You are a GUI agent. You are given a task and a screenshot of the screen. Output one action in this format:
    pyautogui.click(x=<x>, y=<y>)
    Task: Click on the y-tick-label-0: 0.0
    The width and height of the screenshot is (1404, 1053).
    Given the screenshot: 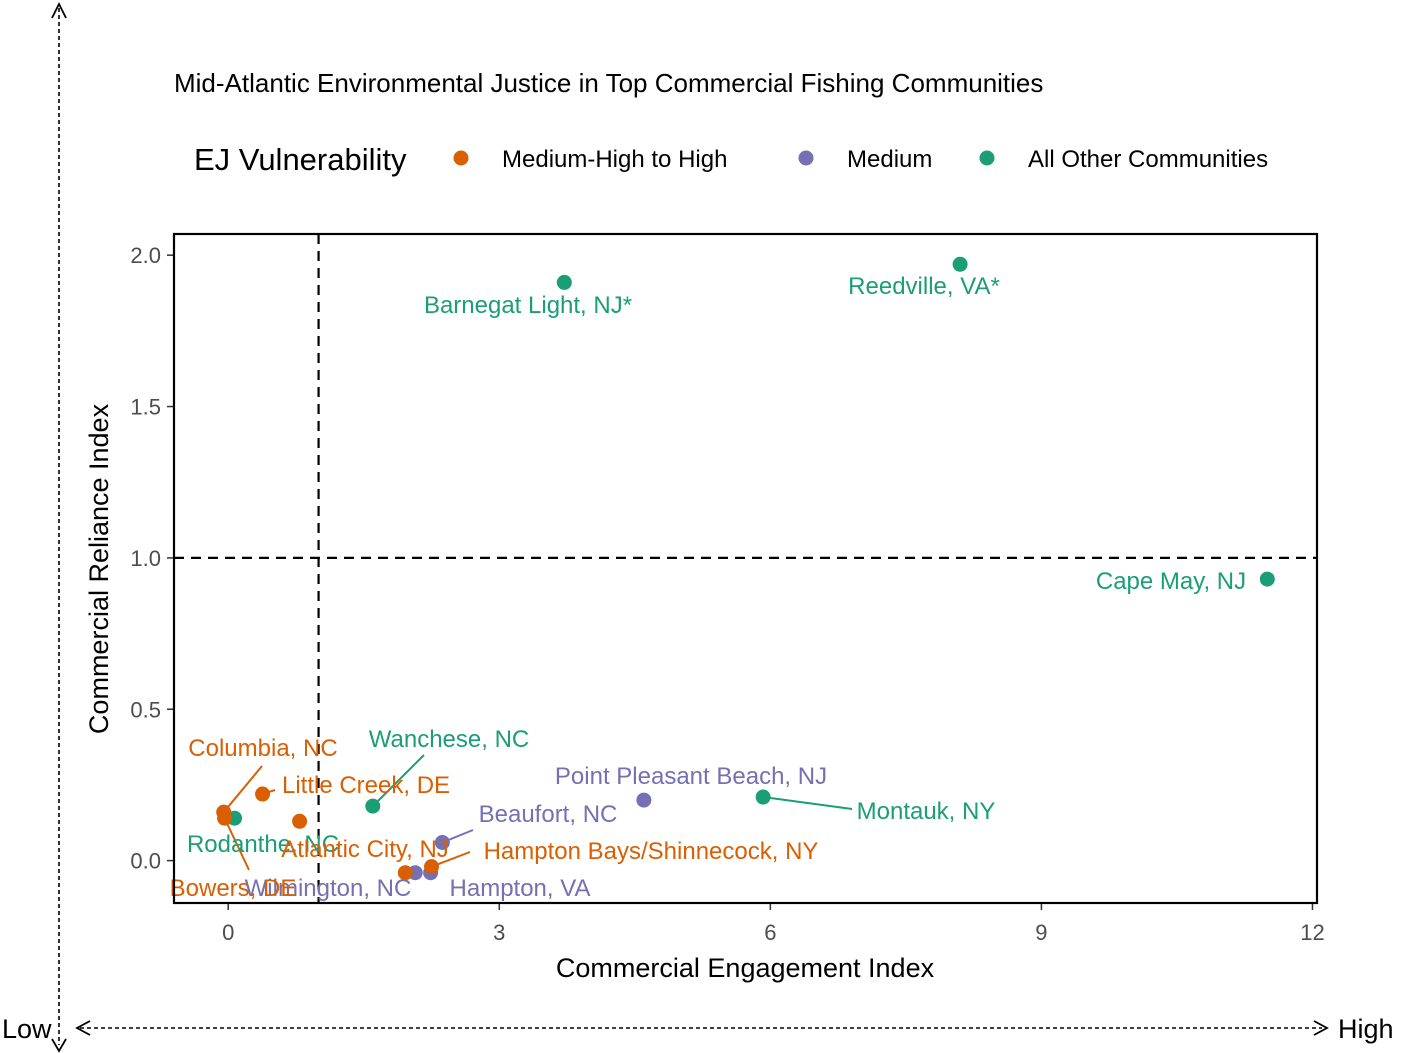 What is the action you would take?
    pyautogui.click(x=145, y=861)
    